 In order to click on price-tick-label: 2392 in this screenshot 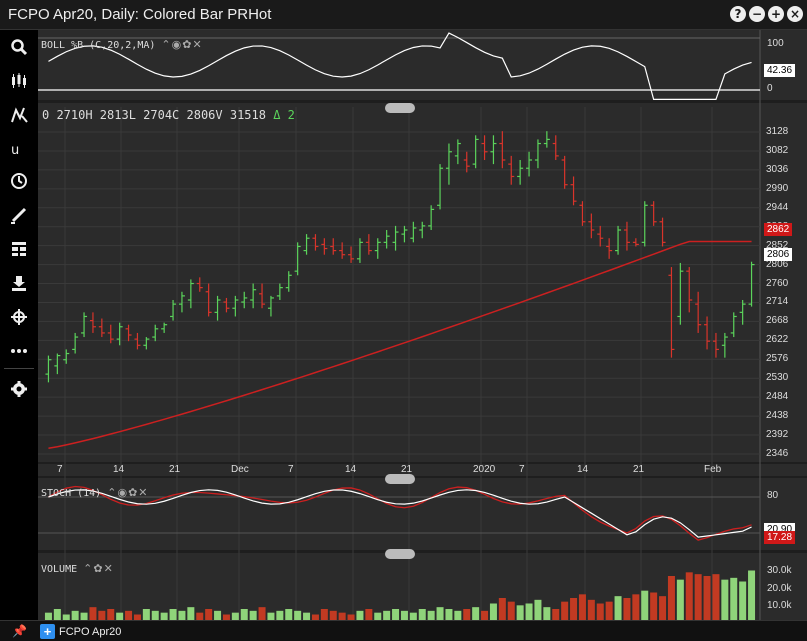, I will do `click(777, 435)`.